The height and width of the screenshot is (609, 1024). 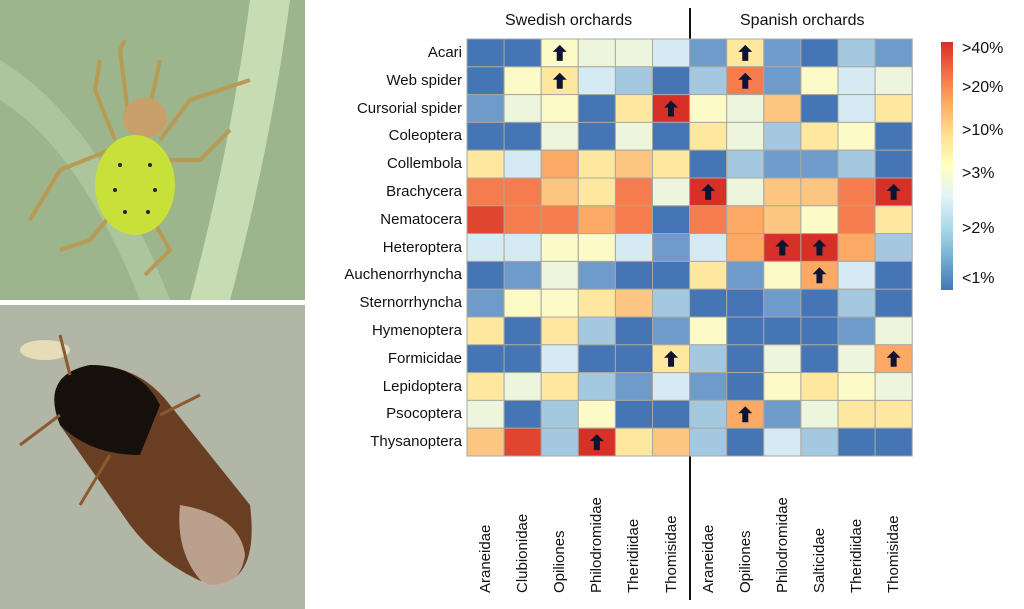 What do you see at coordinates (424, 414) in the screenshot?
I see `row-label: Psocoptera` at bounding box center [424, 414].